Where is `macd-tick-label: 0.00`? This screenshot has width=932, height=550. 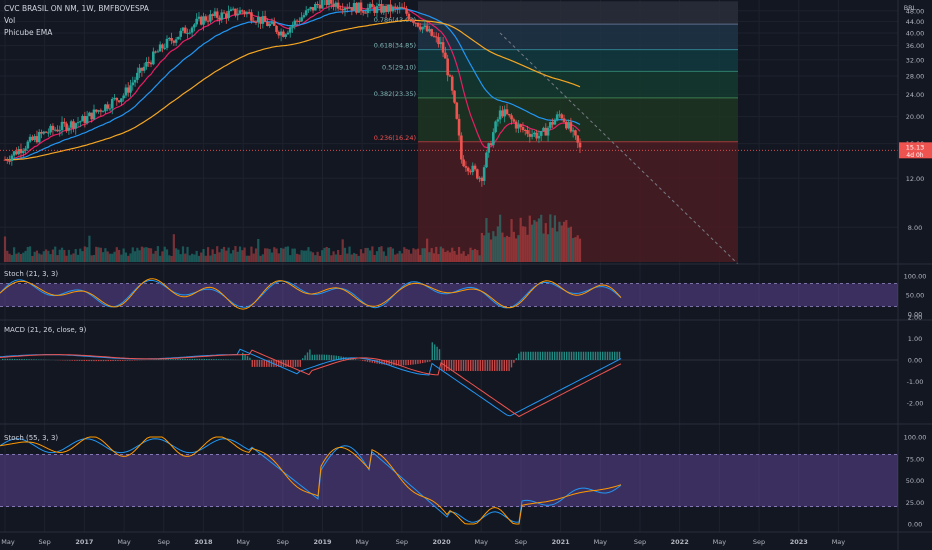
macd-tick-label: 0.00 is located at coordinates (915, 361).